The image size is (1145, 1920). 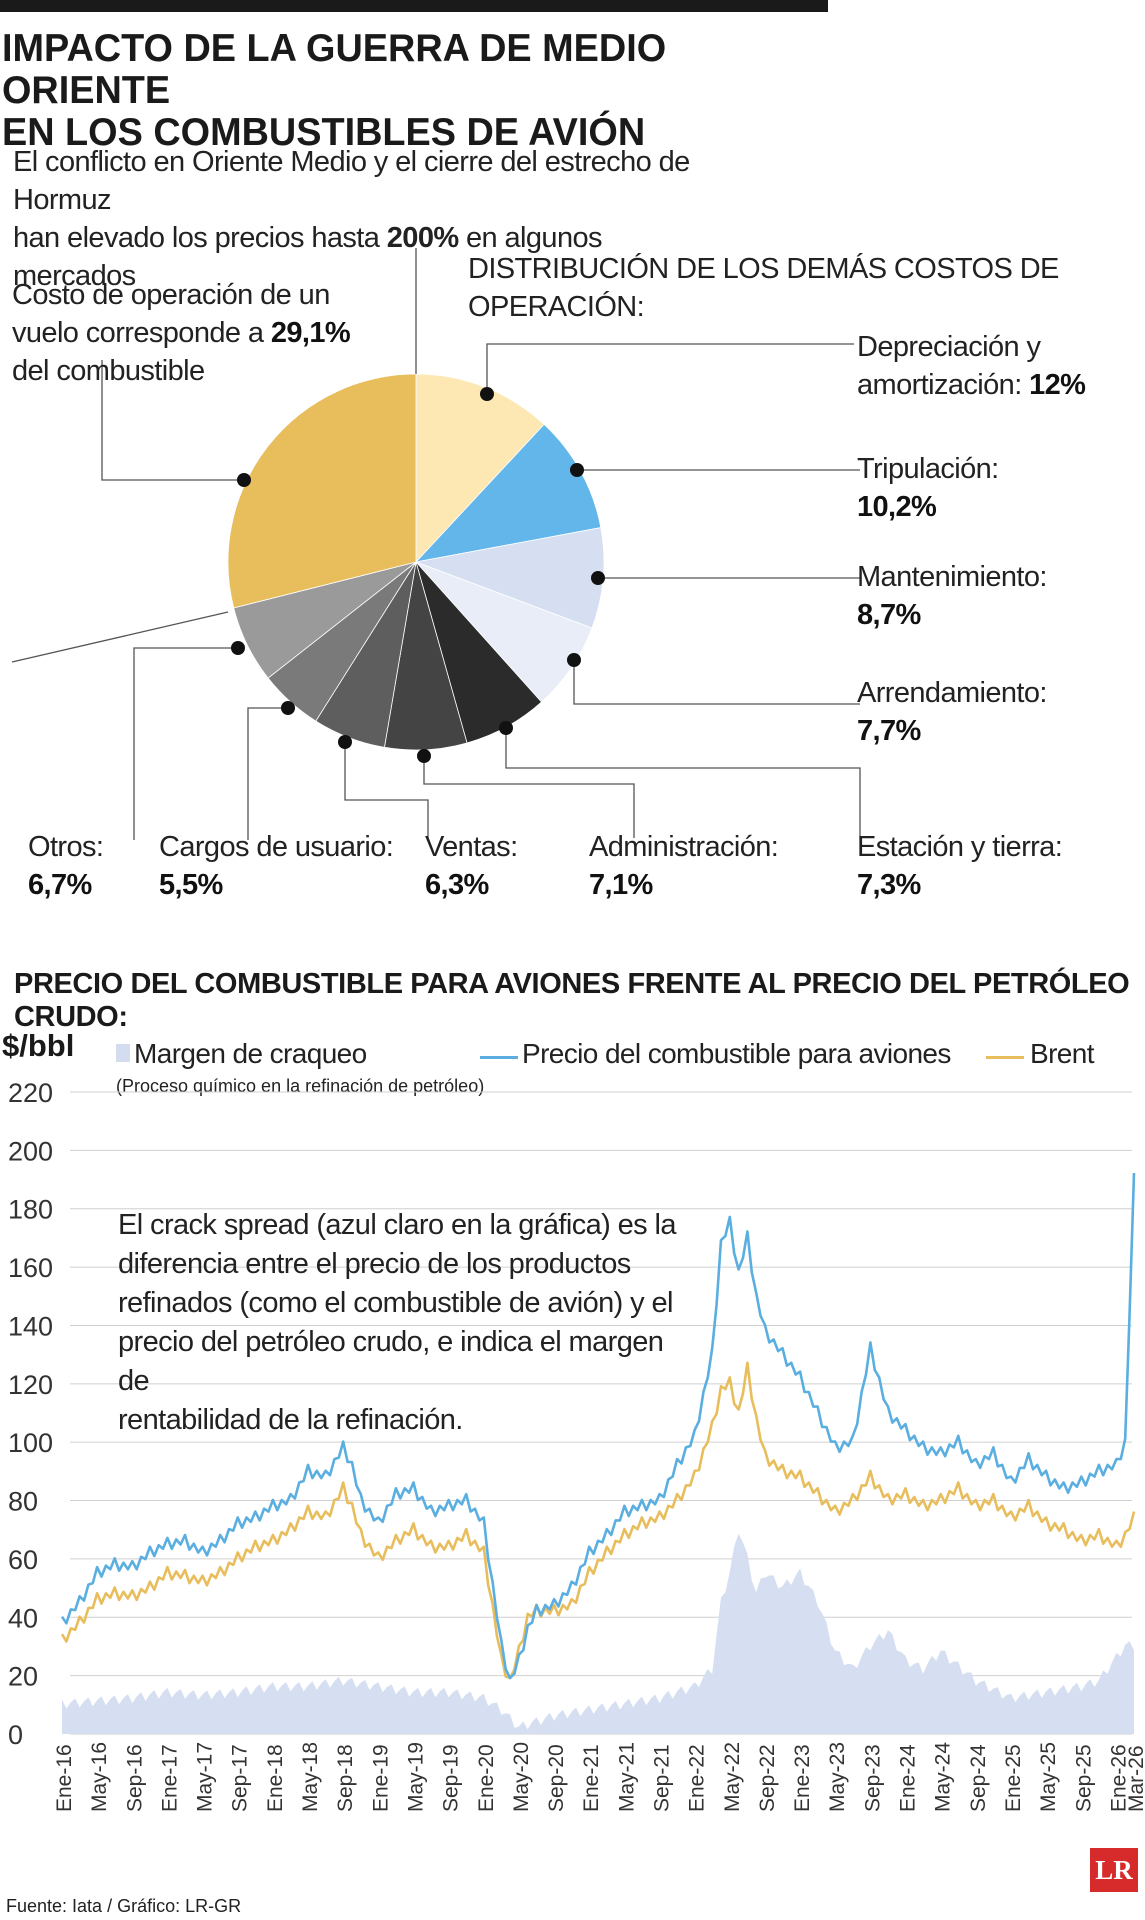 I want to click on y-tick-40: 40, so click(x=23, y=1618).